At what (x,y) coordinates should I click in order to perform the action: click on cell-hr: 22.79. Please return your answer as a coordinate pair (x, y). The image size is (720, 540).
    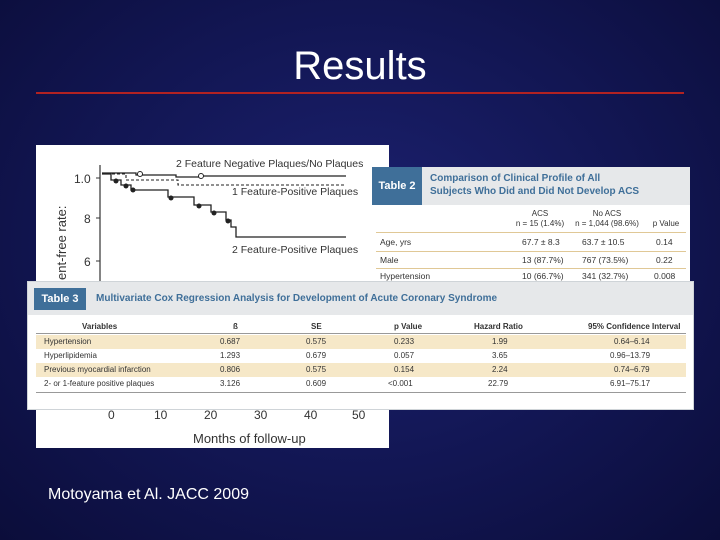
    Looking at the image, I should click on (498, 383).